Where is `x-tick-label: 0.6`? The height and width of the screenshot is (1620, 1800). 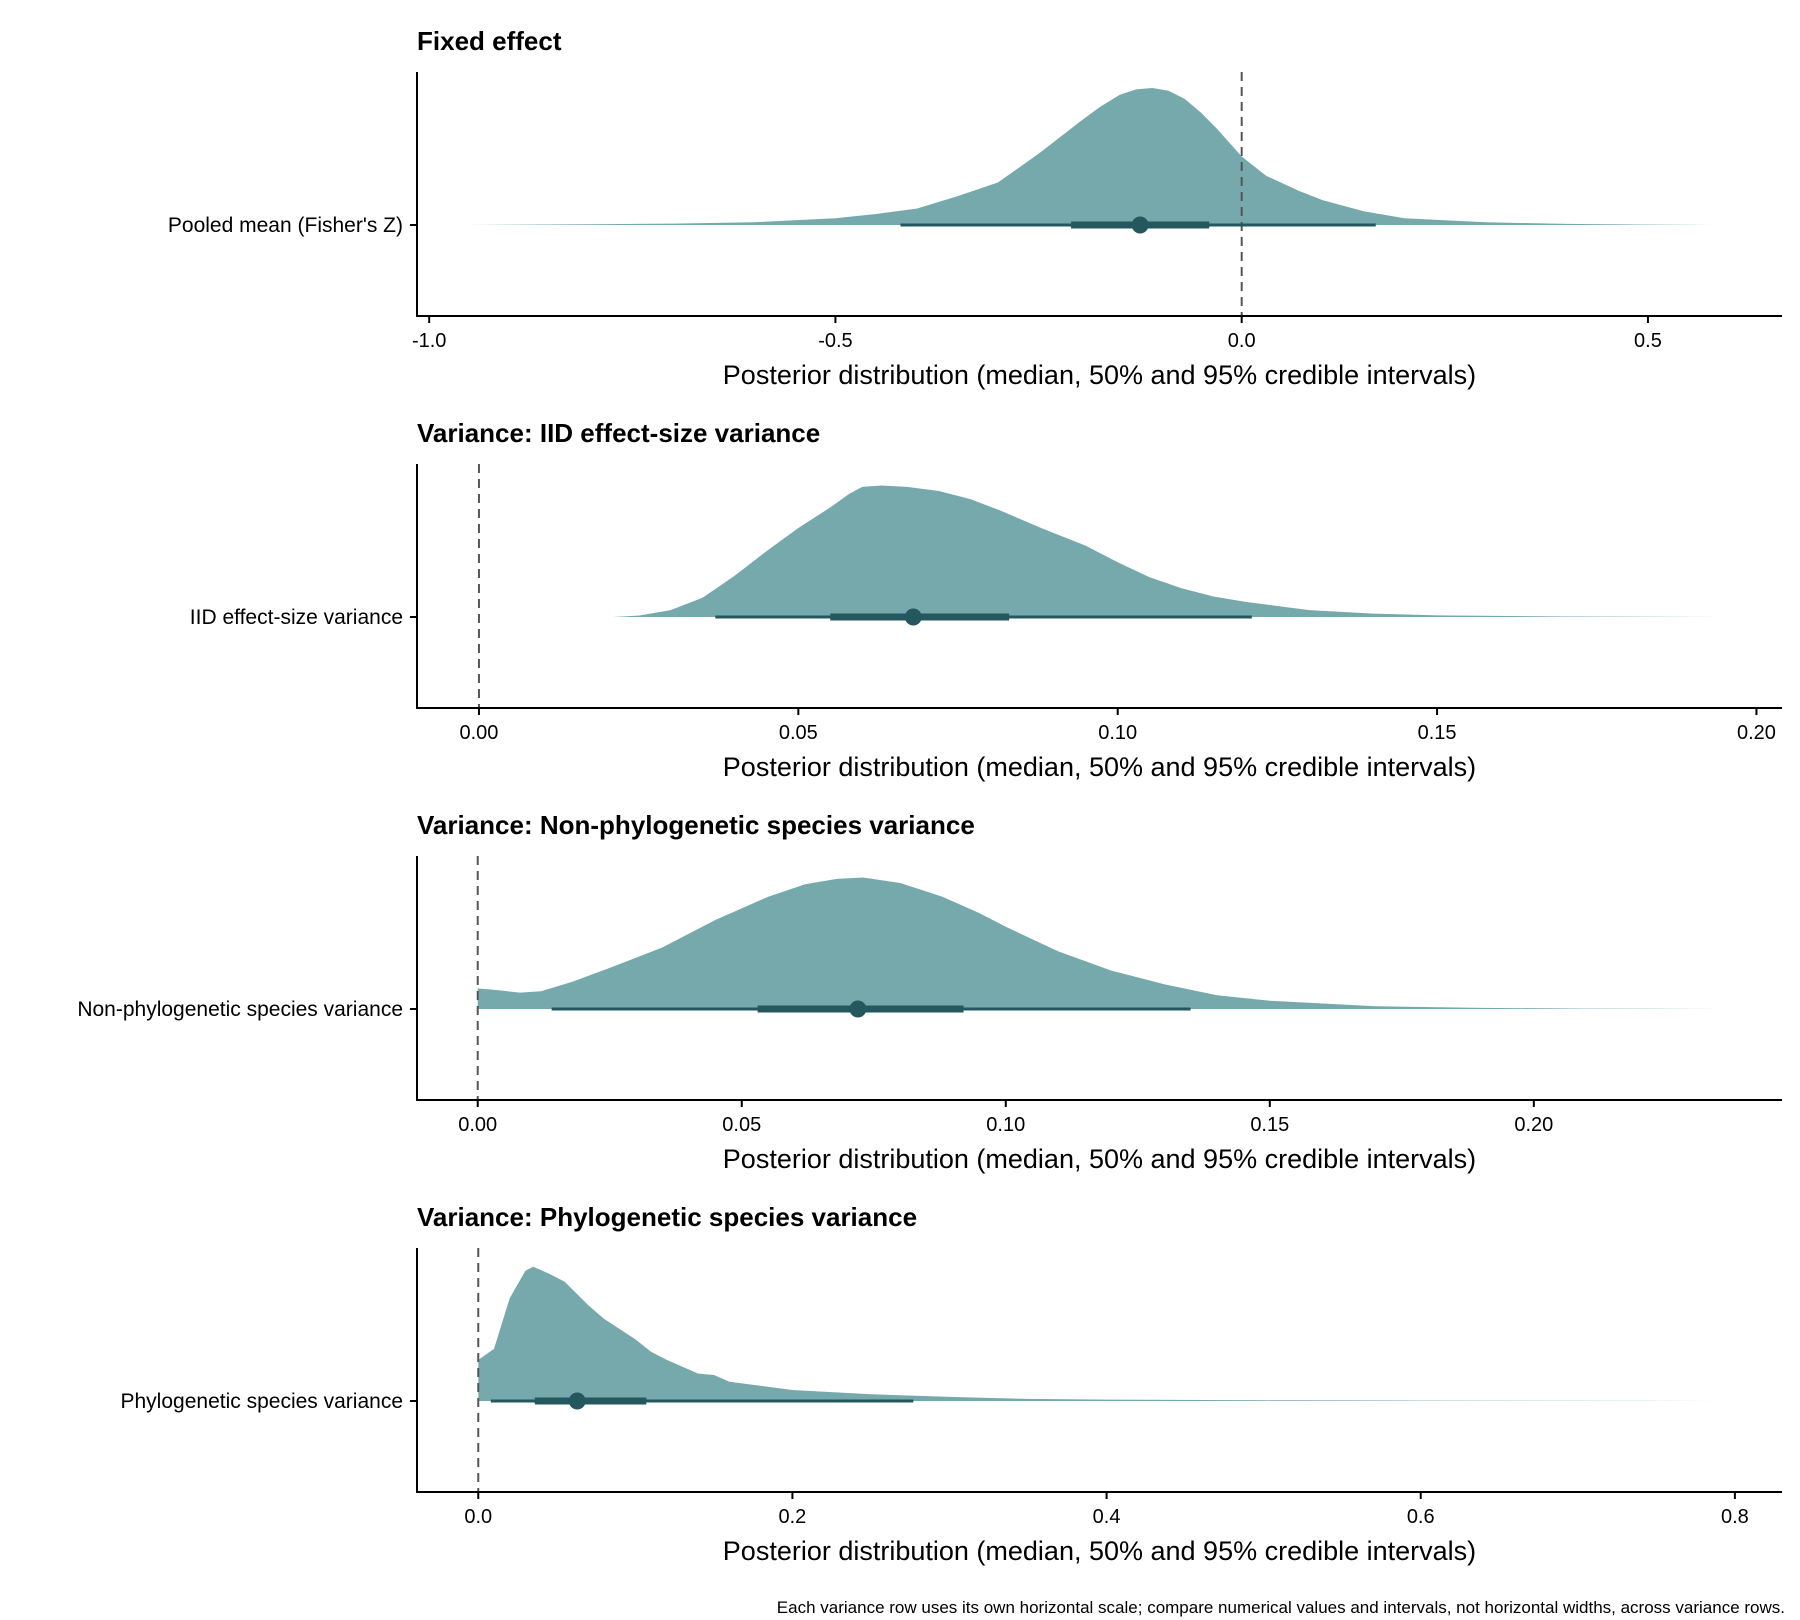 x-tick-label: 0.6 is located at coordinates (1421, 1517).